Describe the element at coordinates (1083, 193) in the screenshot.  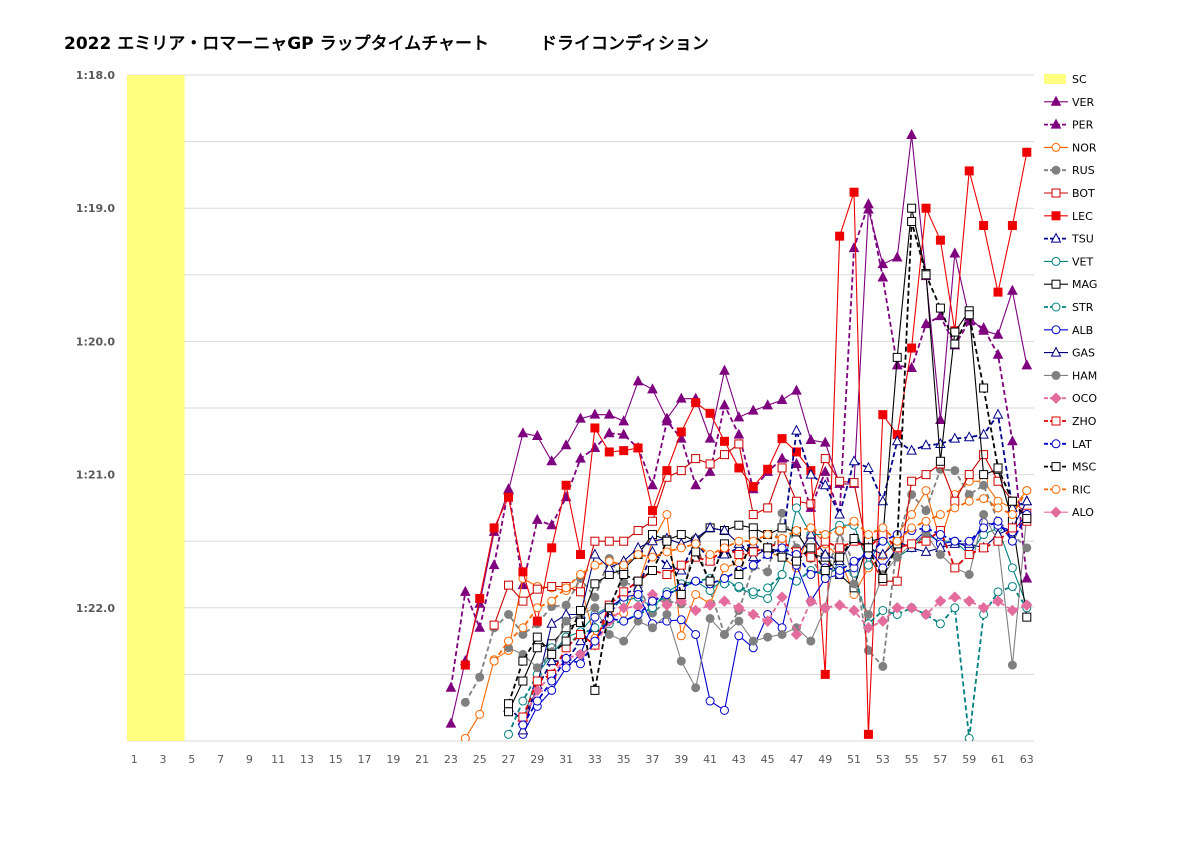
I see `legend-label: BOT` at that location.